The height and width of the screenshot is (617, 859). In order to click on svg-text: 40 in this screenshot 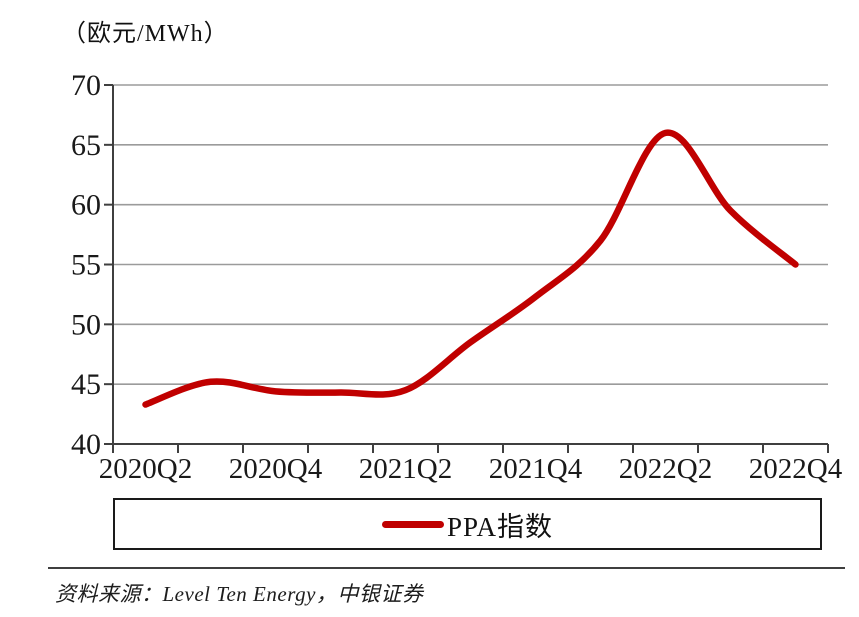, I will do `click(86, 444)`.